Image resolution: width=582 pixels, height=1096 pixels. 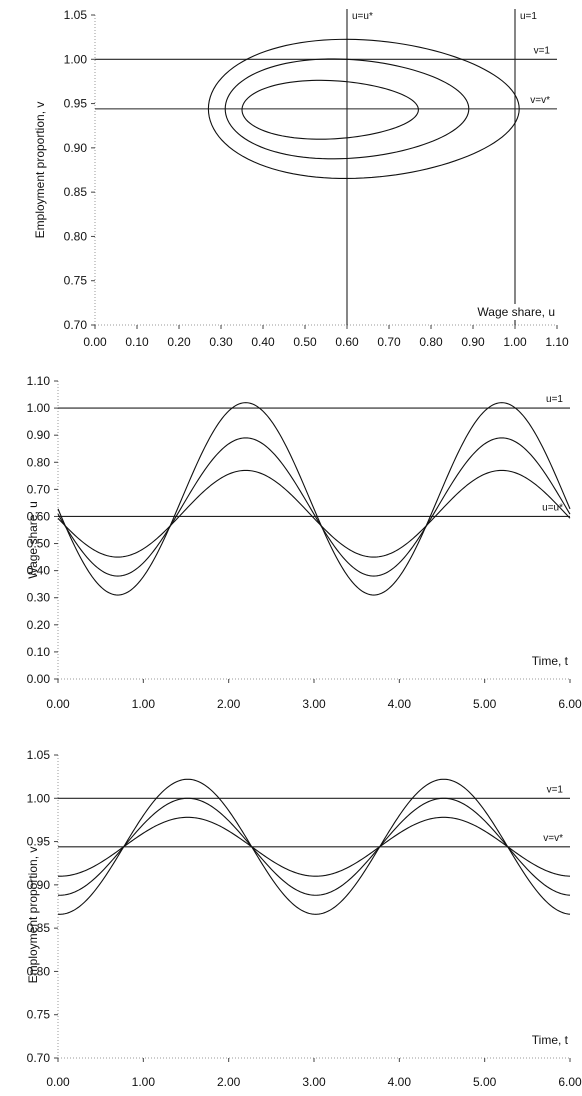 I want to click on y-axis-label: Wage share, u, so click(x=33, y=540).